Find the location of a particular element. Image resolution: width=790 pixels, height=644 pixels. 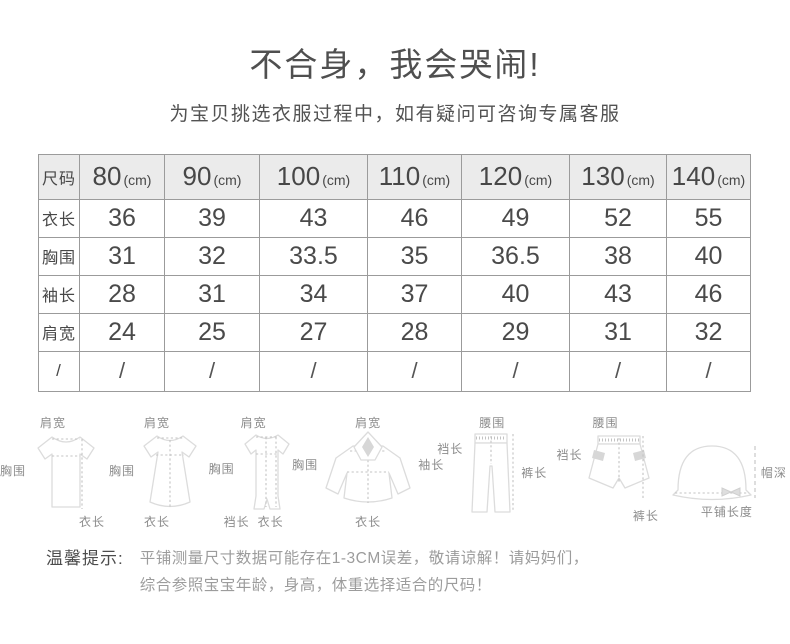

size-column-header: 80 (cm) is located at coordinates (122, 176).